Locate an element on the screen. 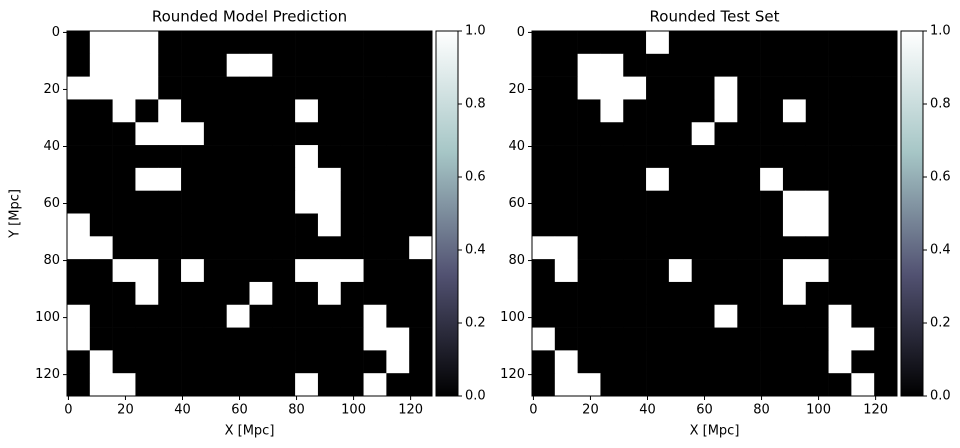  y-tick-label: 0 is located at coordinates (521, 32).